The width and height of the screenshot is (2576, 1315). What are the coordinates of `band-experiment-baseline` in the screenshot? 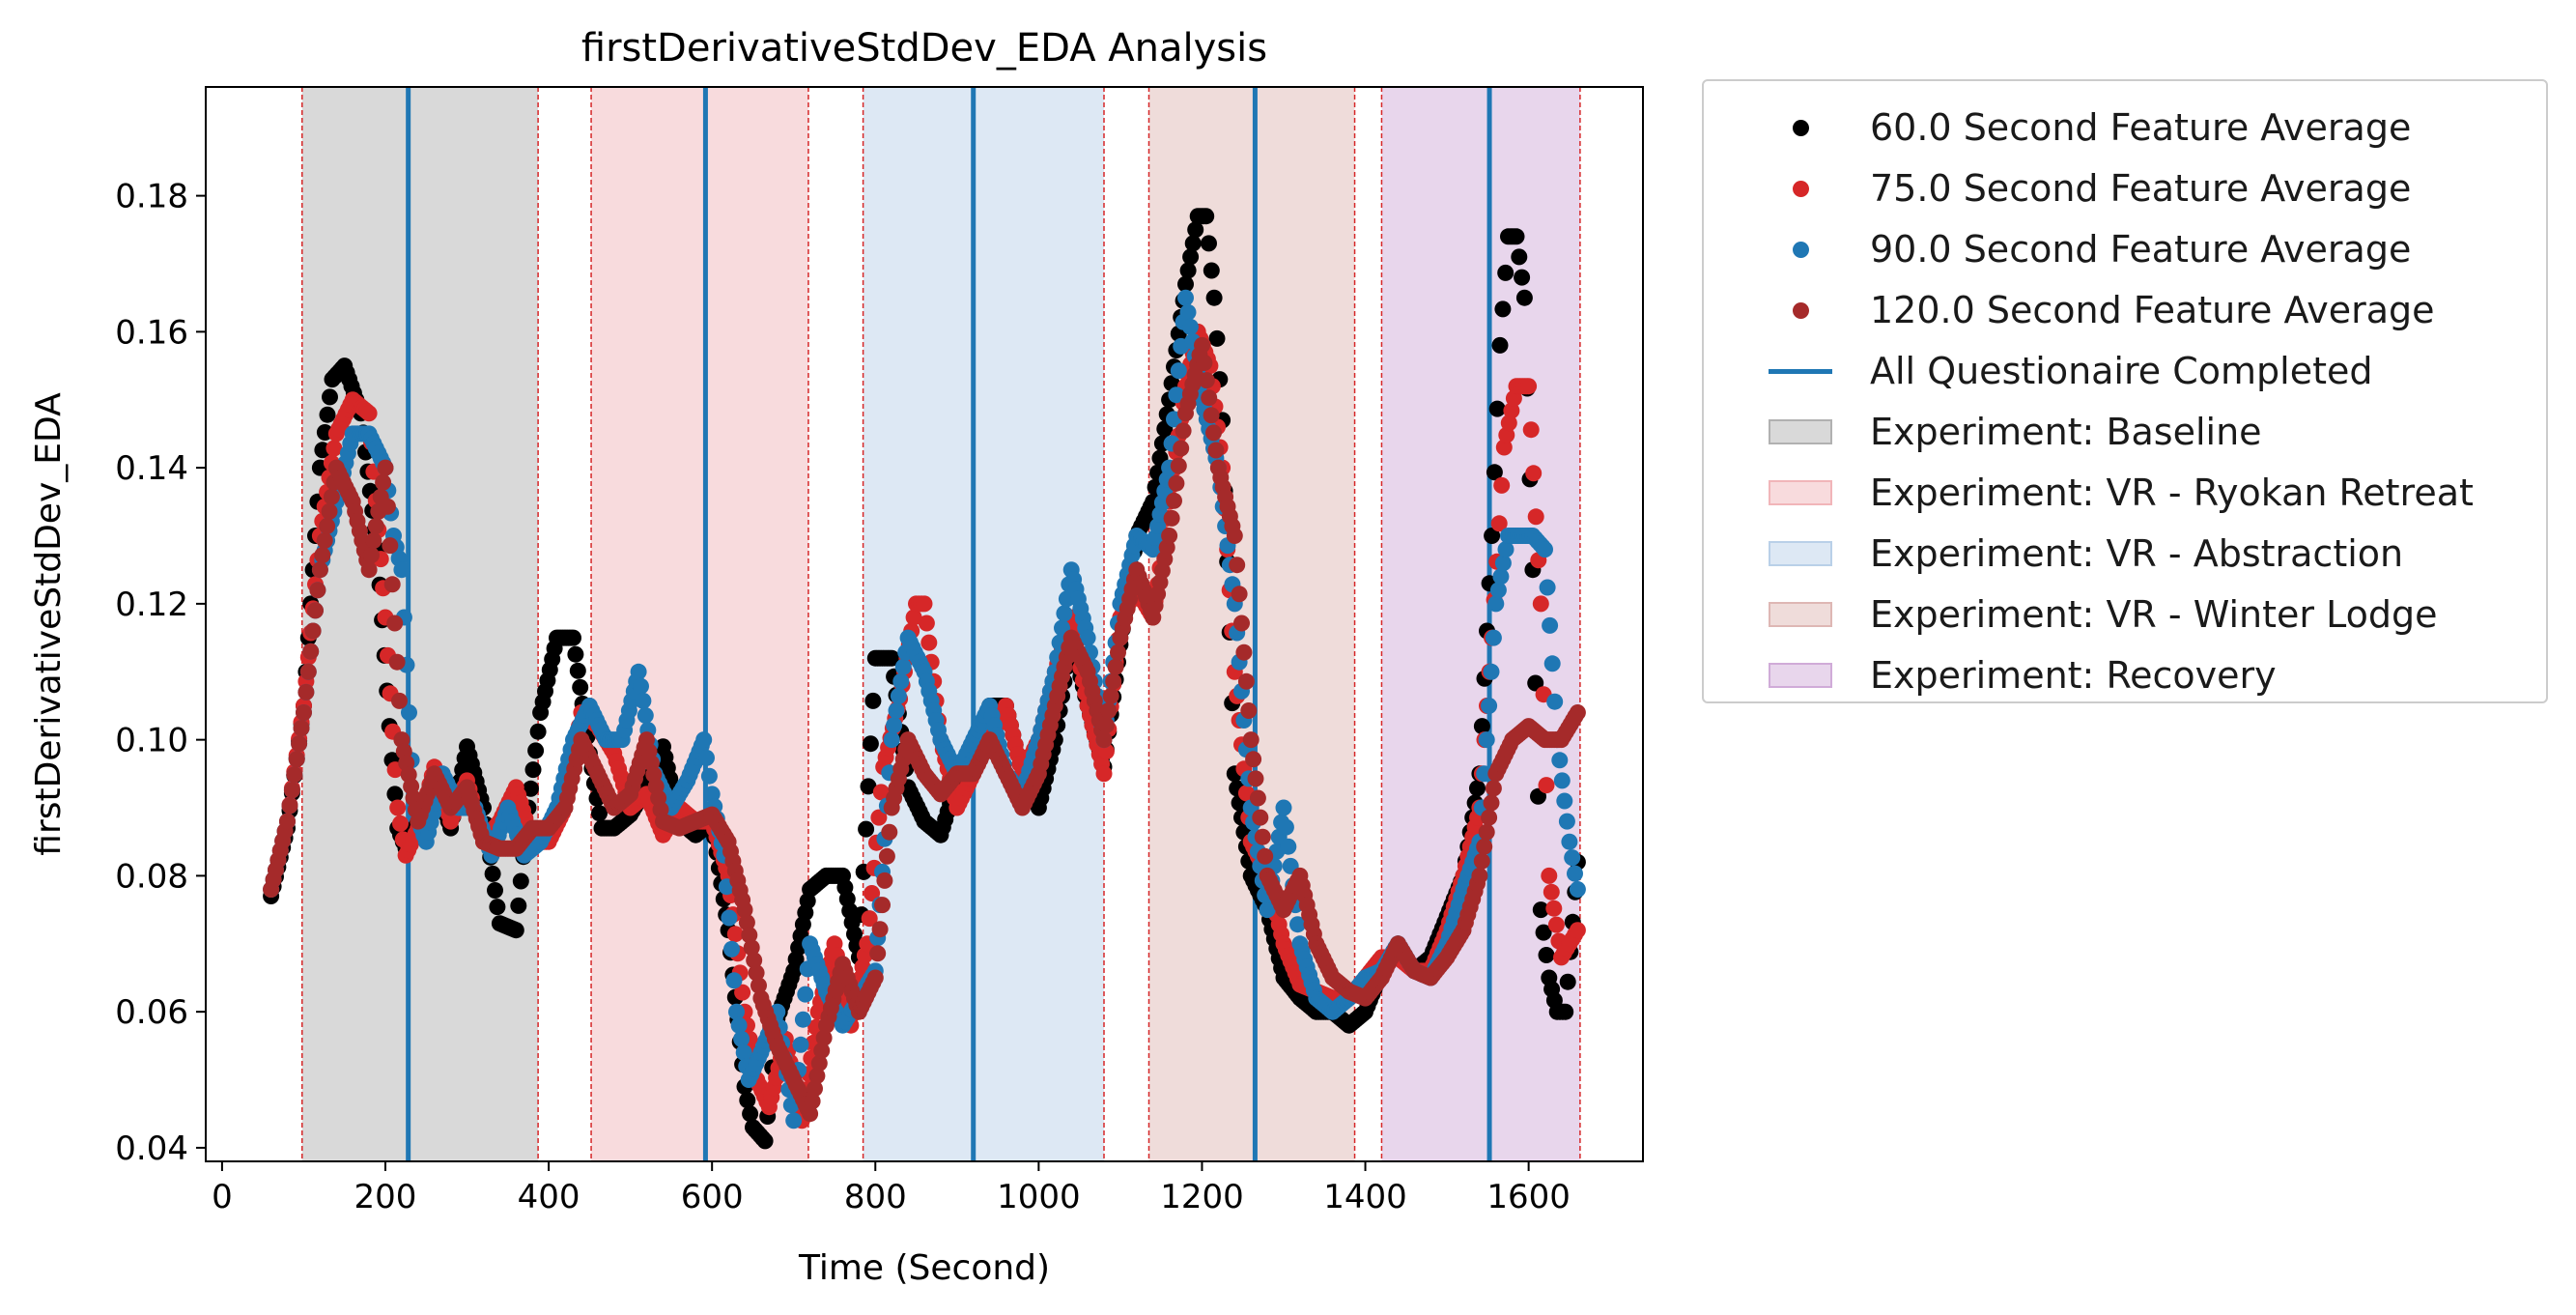 It's located at (420, 624).